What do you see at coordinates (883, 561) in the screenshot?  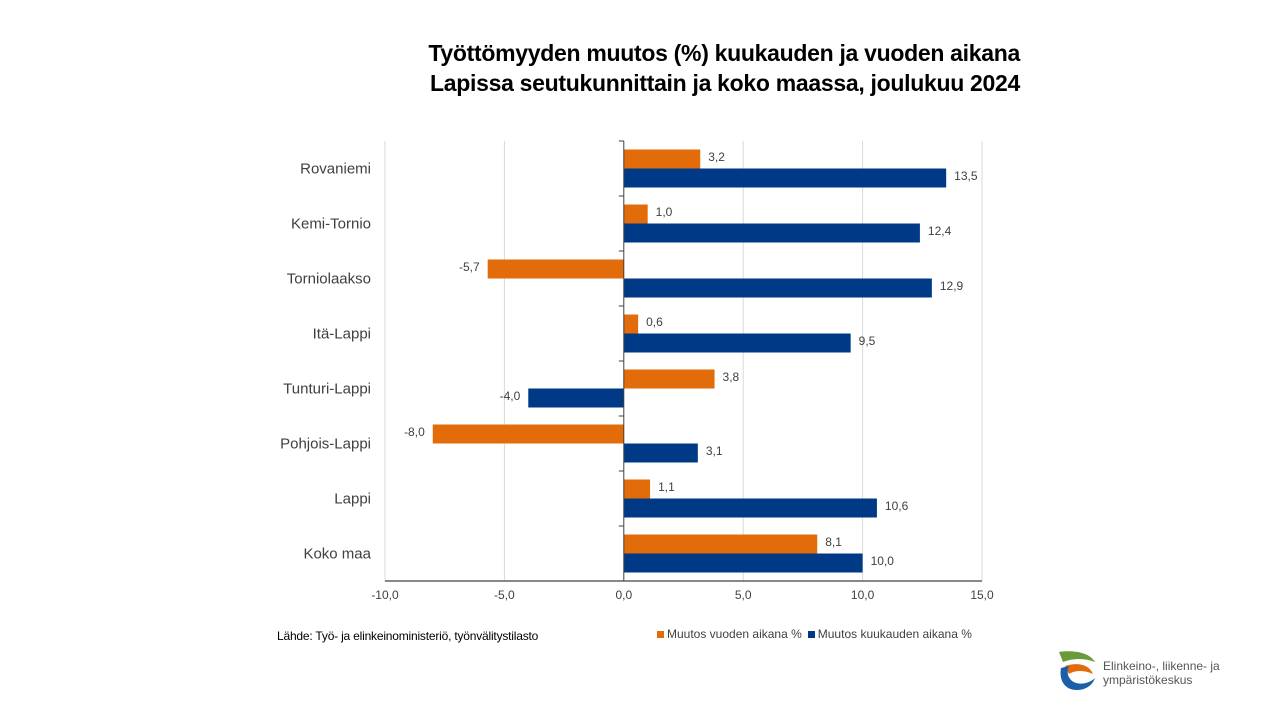 I see `data-label: 10,0` at bounding box center [883, 561].